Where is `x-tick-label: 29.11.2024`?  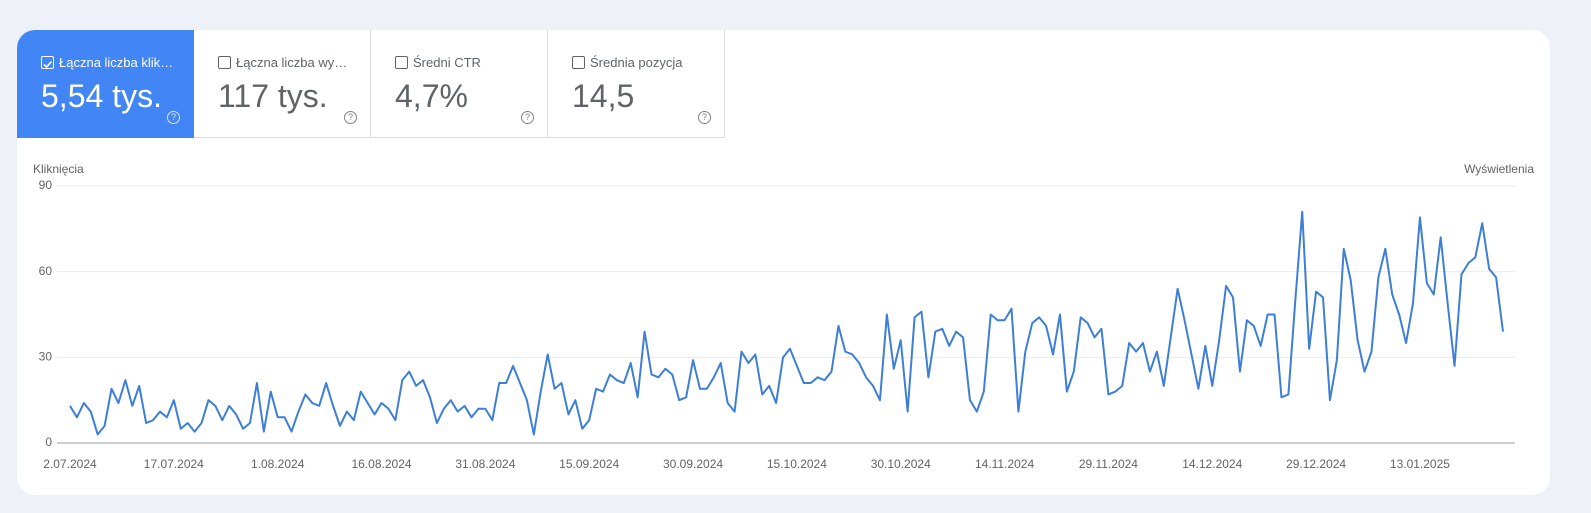
x-tick-label: 29.11.2024 is located at coordinates (1108, 464).